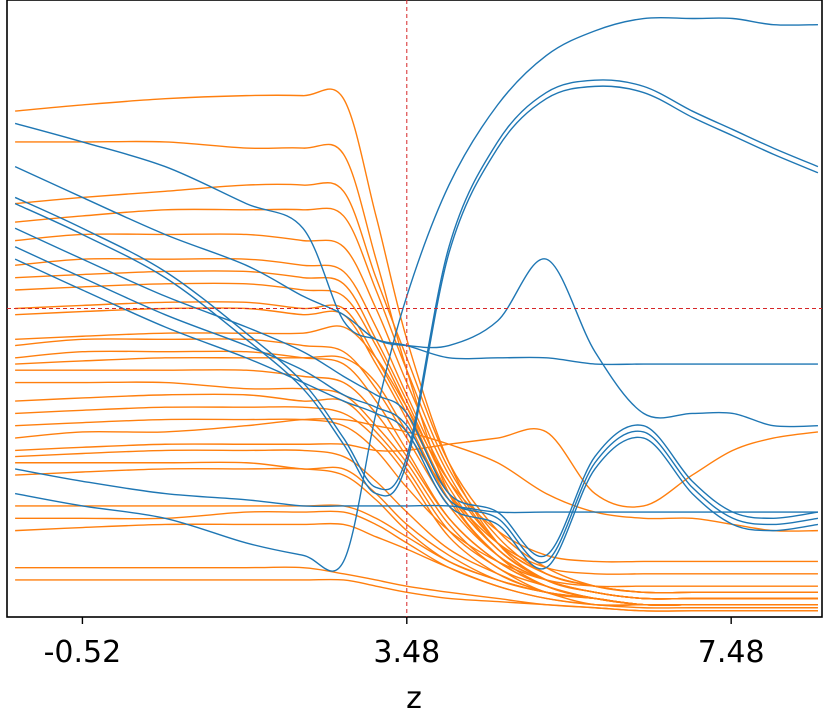 This screenshot has height=717, width=831. What do you see at coordinates (83, 652) in the screenshot?
I see `x-tick-label: -0.52` at bounding box center [83, 652].